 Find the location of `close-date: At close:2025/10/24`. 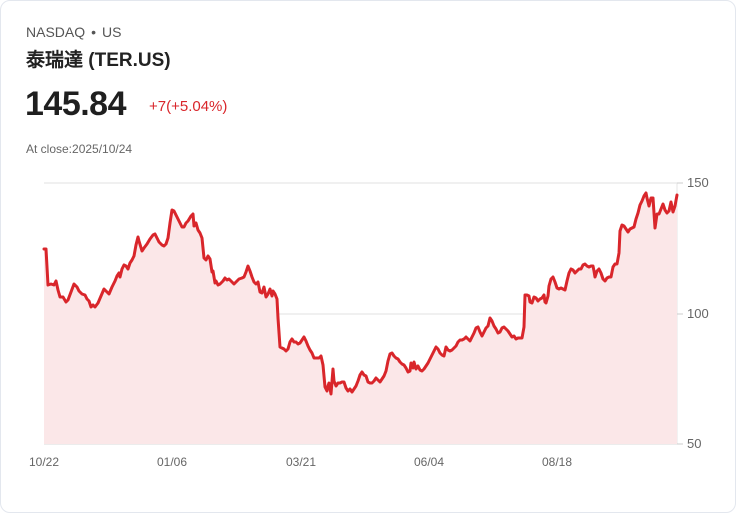

close-date: At close:2025/10/24 is located at coordinates (79, 149).